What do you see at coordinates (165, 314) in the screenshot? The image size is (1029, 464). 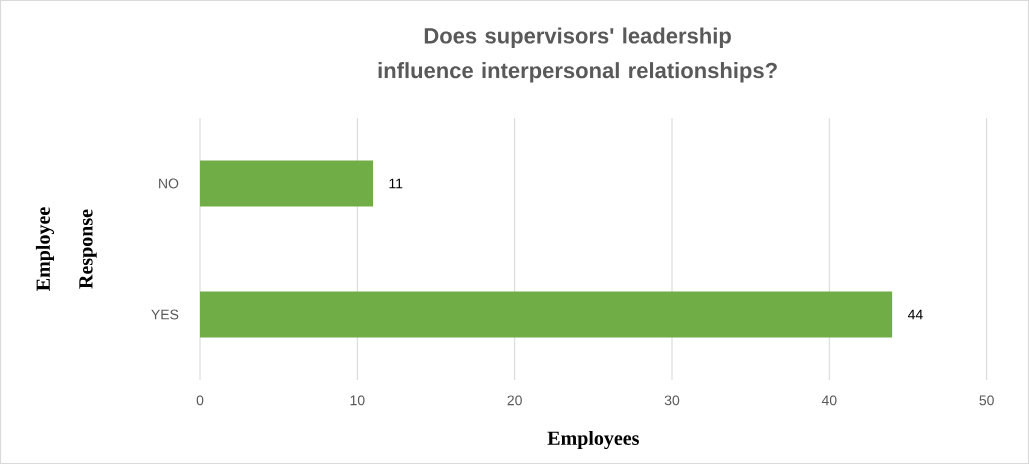 I see `y-tick-label: YES` at bounding box center [165, 314].